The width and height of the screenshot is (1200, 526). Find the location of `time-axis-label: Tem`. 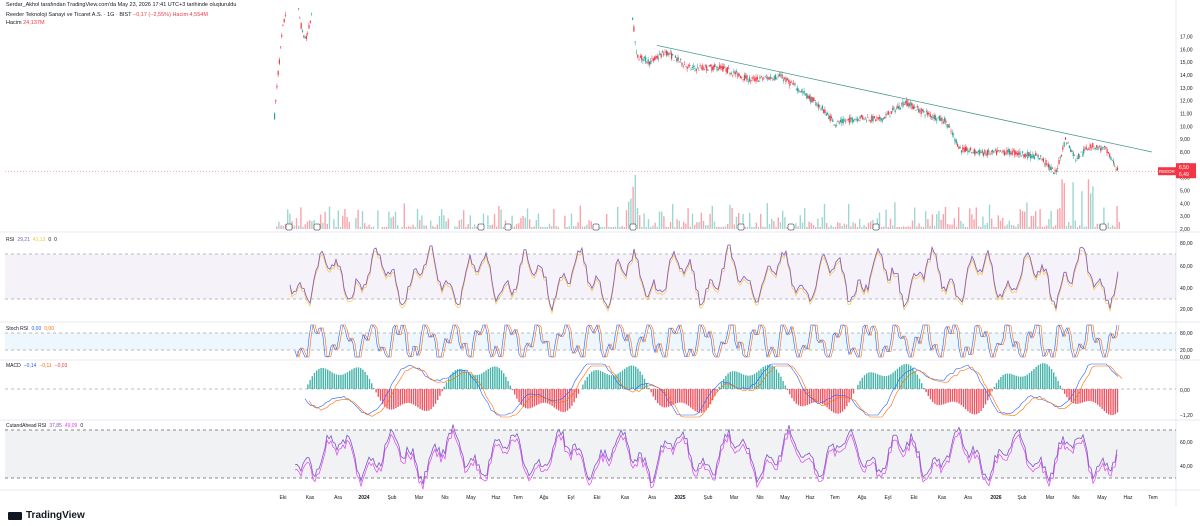

time-axis-label: Tem is located at coordinates (517, 498).